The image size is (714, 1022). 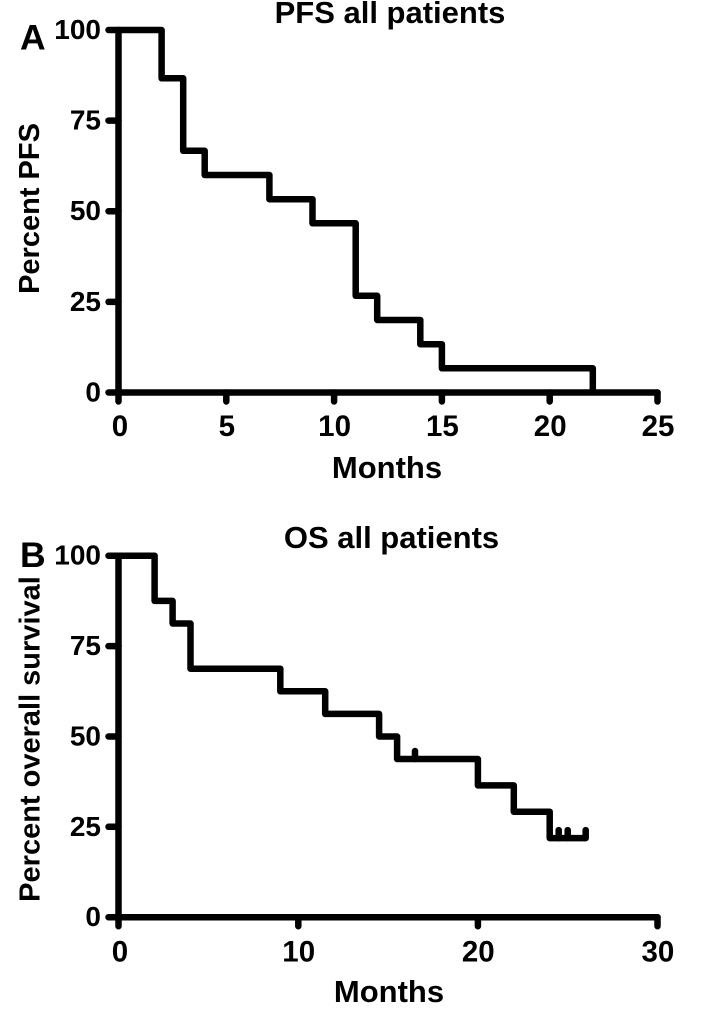 I want to click on svg-text: Percent PFS, so click(x=30, y=208).